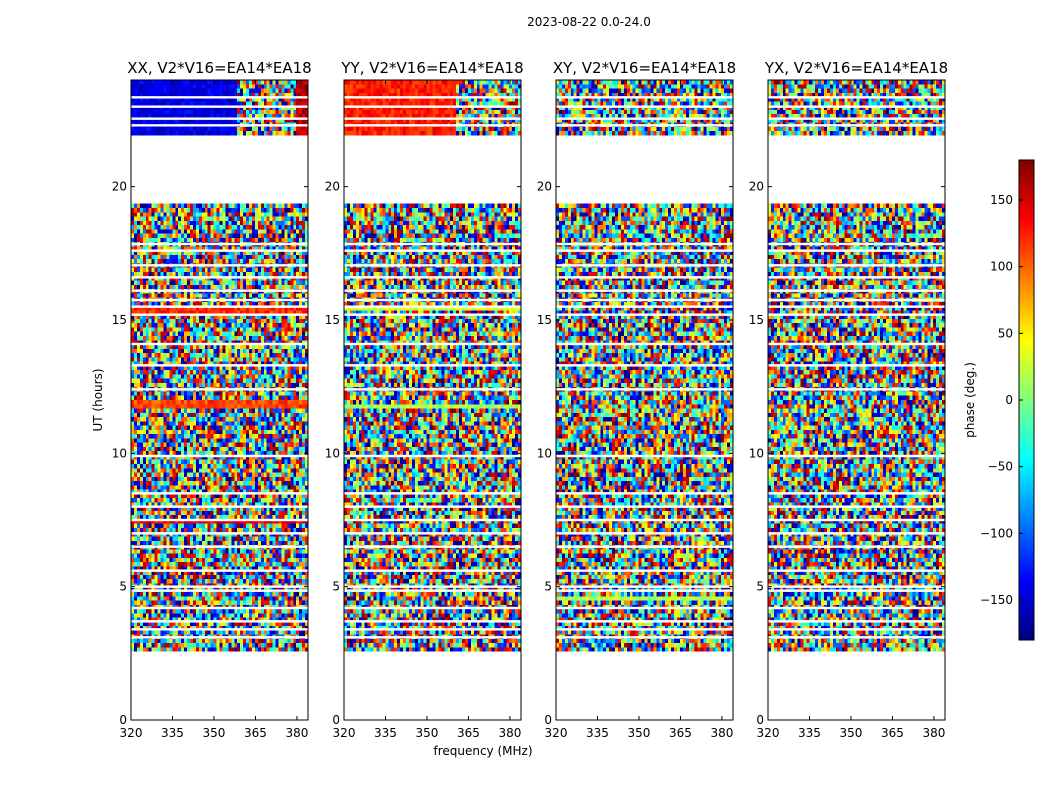 The height and width of the screenshot is (800, 1050). I want to click on panel-title: XX, V2*V16=EA14*EA18, so click(219, 68).